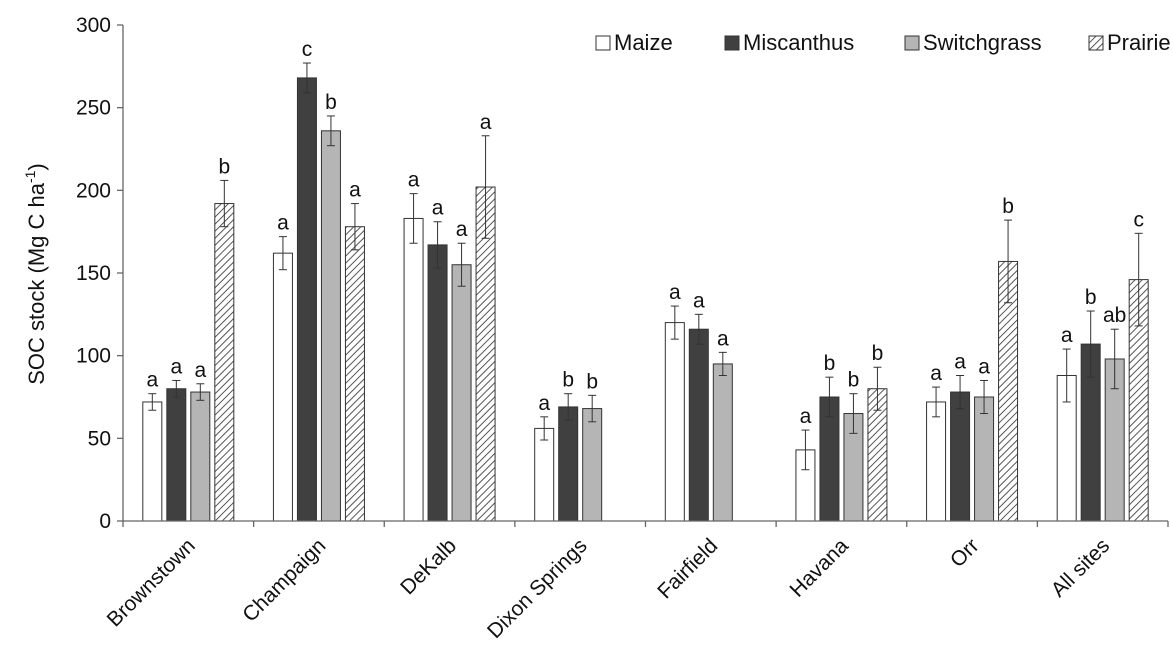 The height and width of the screenshot is (661, 1173). What do you see at coordinates (820, 568) in the screenshot?
I see `x-category-label: Havana` at bounding box center [820, 568].